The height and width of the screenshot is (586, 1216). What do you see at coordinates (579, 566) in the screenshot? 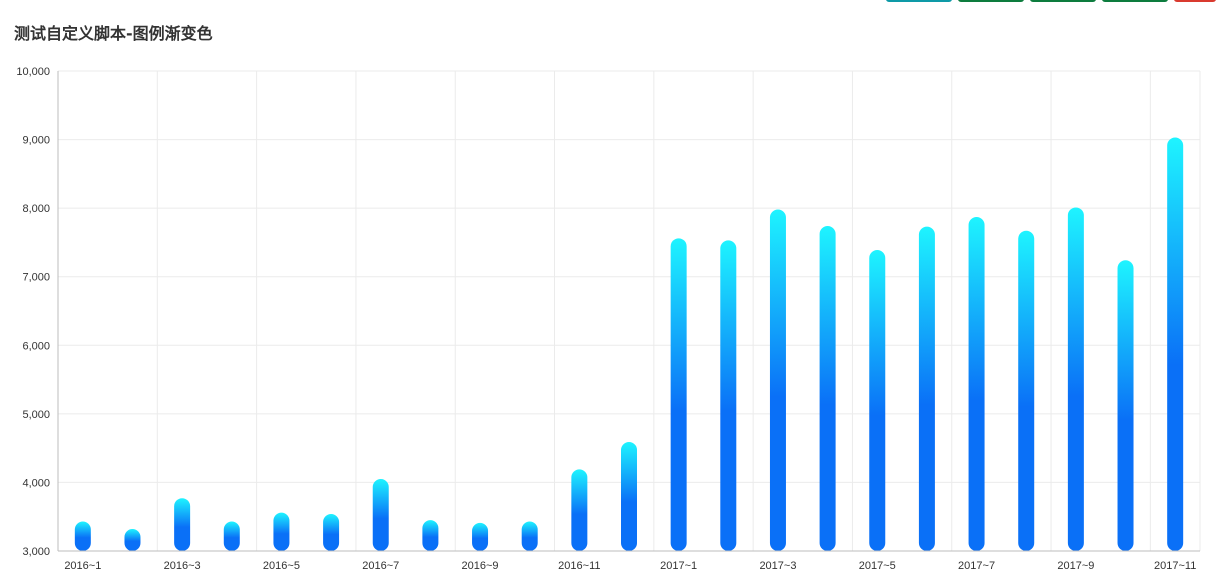
I see `x-tick-label: 2016~11` at bounding box center [579, 566].